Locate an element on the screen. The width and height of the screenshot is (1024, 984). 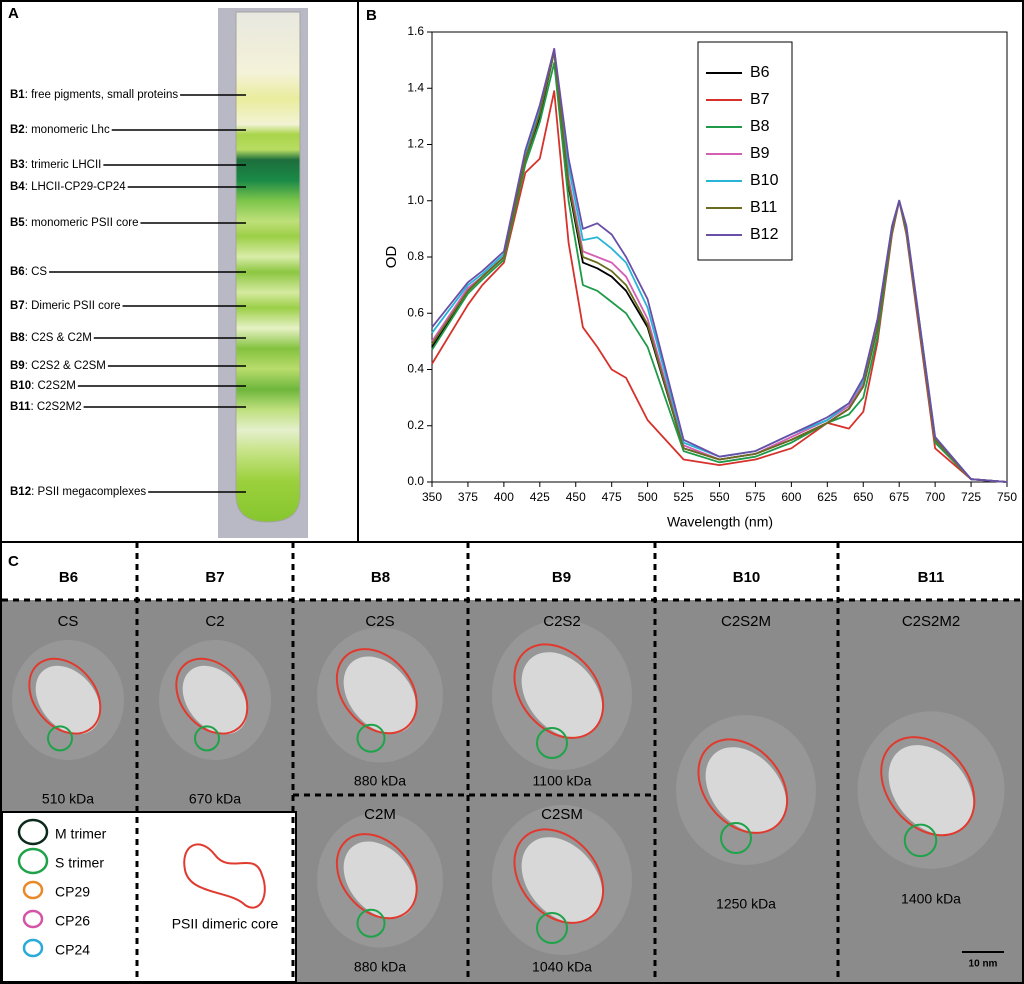
band-id: B11 is located at coordinates (20, 407).